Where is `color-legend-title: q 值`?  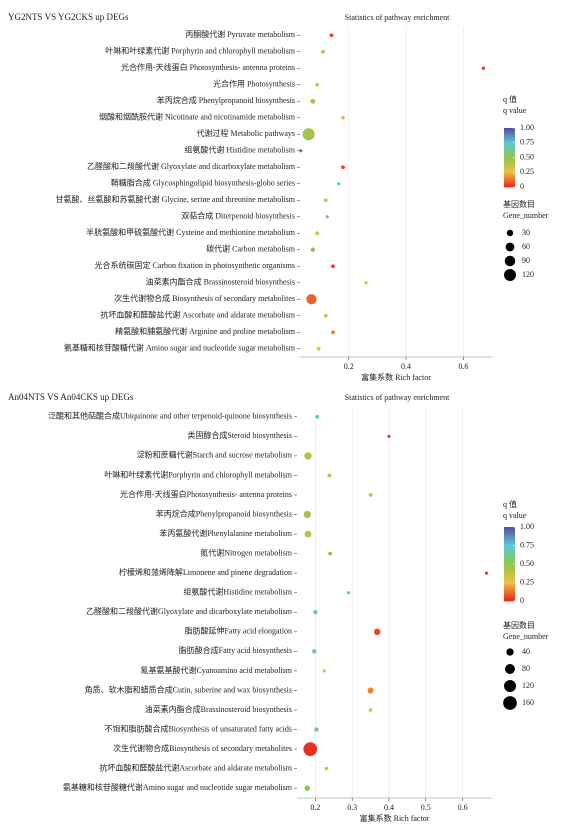 color-legend-title: q 值 is located at coordinates (510, 99).